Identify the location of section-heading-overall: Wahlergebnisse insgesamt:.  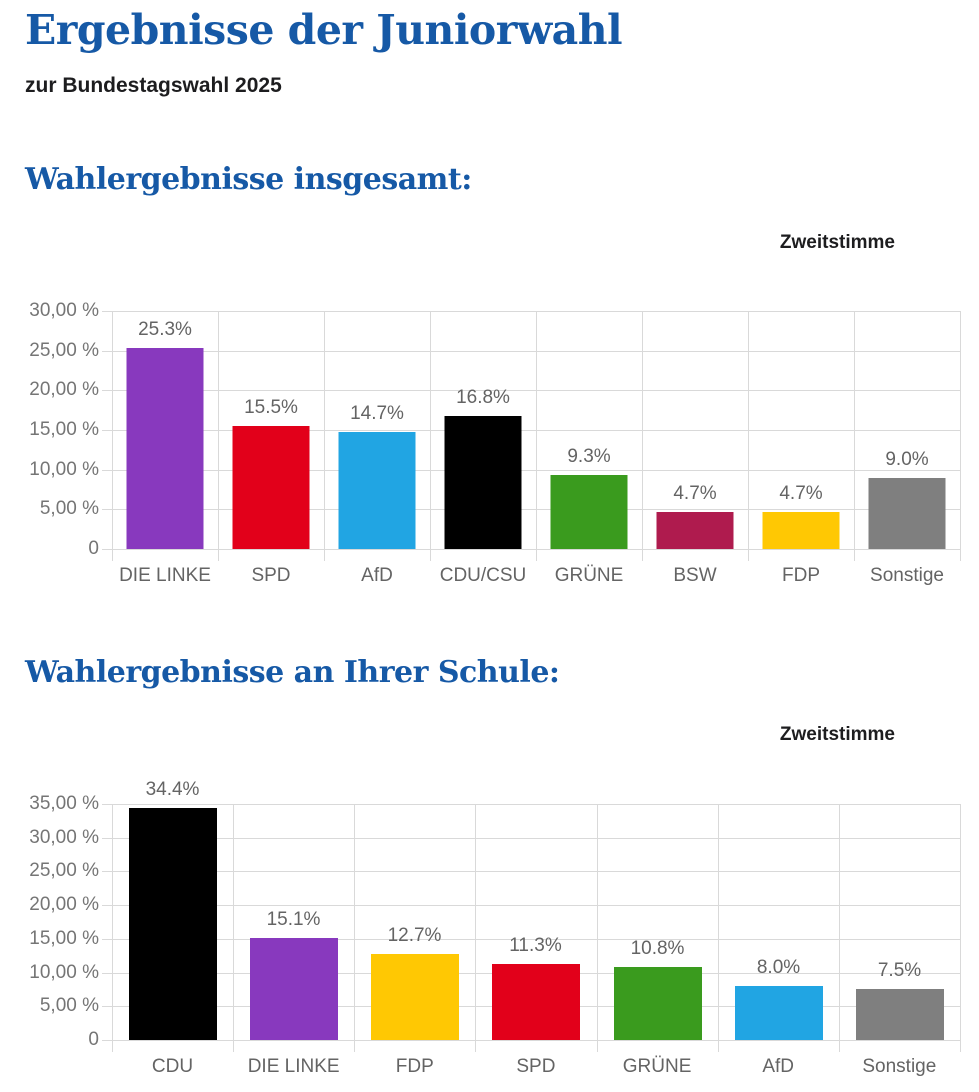
(248, 179).